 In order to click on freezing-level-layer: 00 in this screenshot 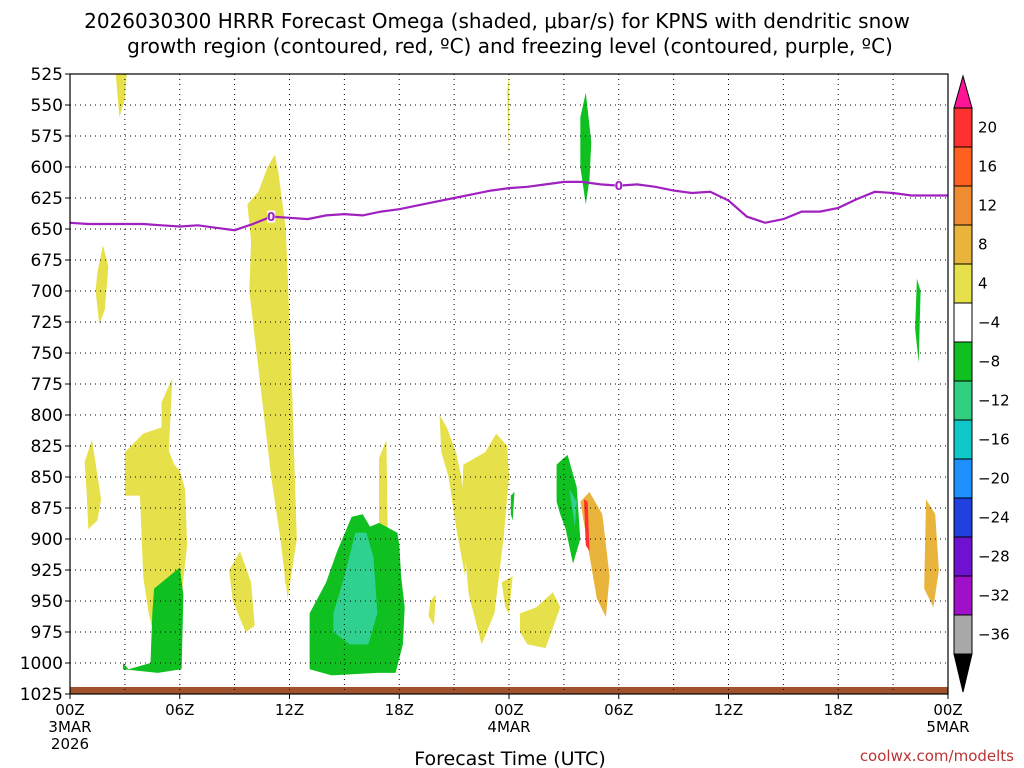, I will do `click(508, 205)`.